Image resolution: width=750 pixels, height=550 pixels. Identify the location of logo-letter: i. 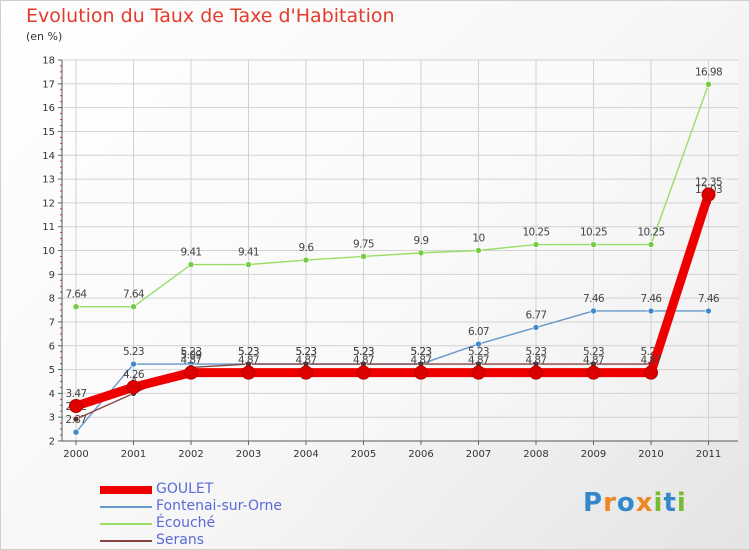
(658, 503).